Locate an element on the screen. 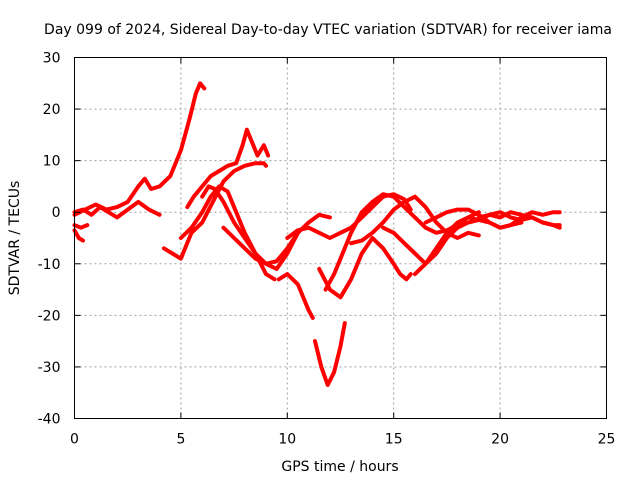 Image resolution: width=640 pixels, height=480 pixels. x-tick-label: 0 is located at coordinates (74, 440).